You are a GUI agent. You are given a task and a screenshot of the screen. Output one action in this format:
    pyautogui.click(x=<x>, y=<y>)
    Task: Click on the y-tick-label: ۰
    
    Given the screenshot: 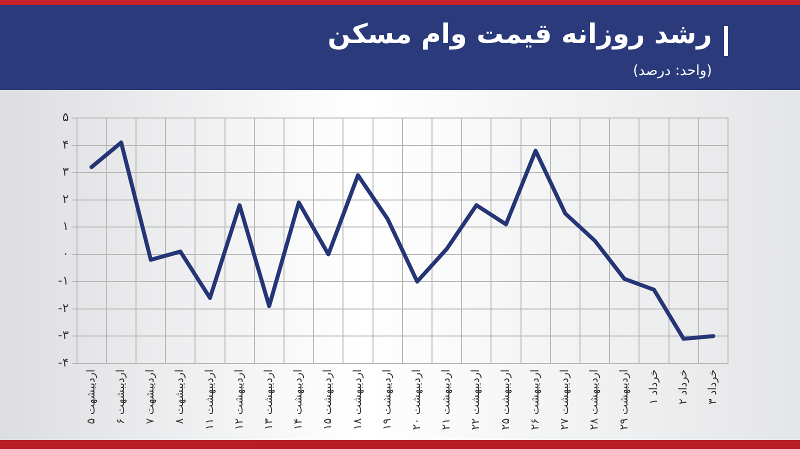 What is the action you would take?
    pyautogui.click(x=65, y=253)
    